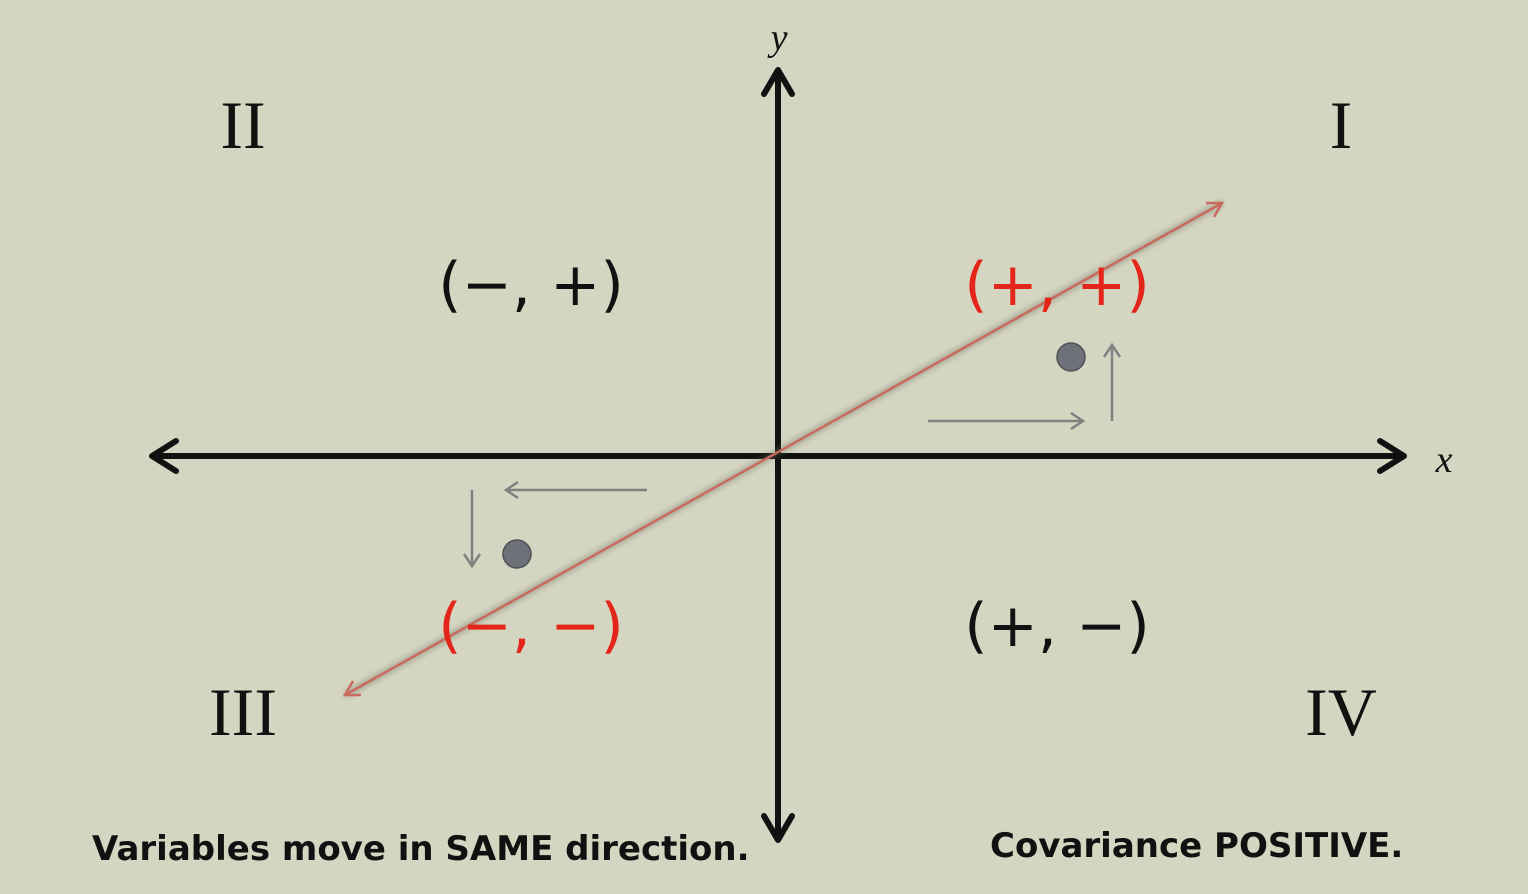  I want to click on quadrant-iii-signs: (−, −), so click(531, 626).